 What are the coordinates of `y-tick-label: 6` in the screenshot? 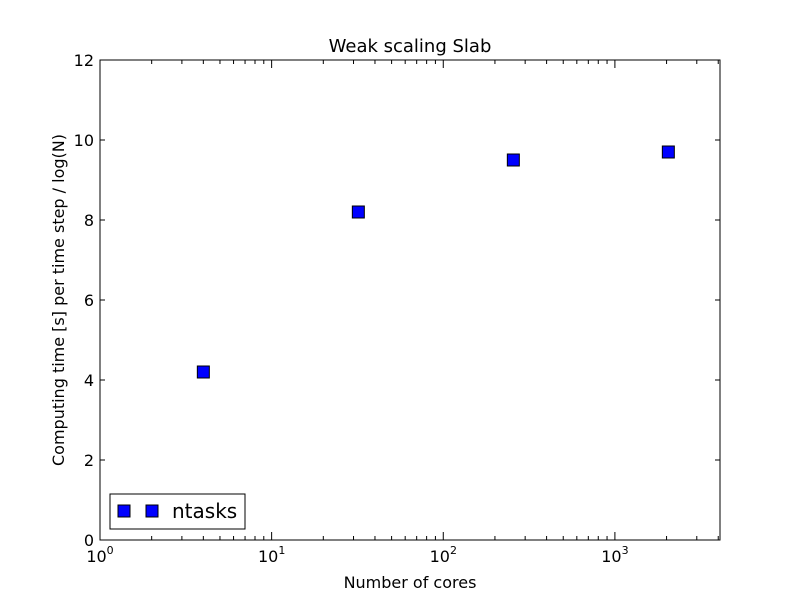 It's located at (89, 300).